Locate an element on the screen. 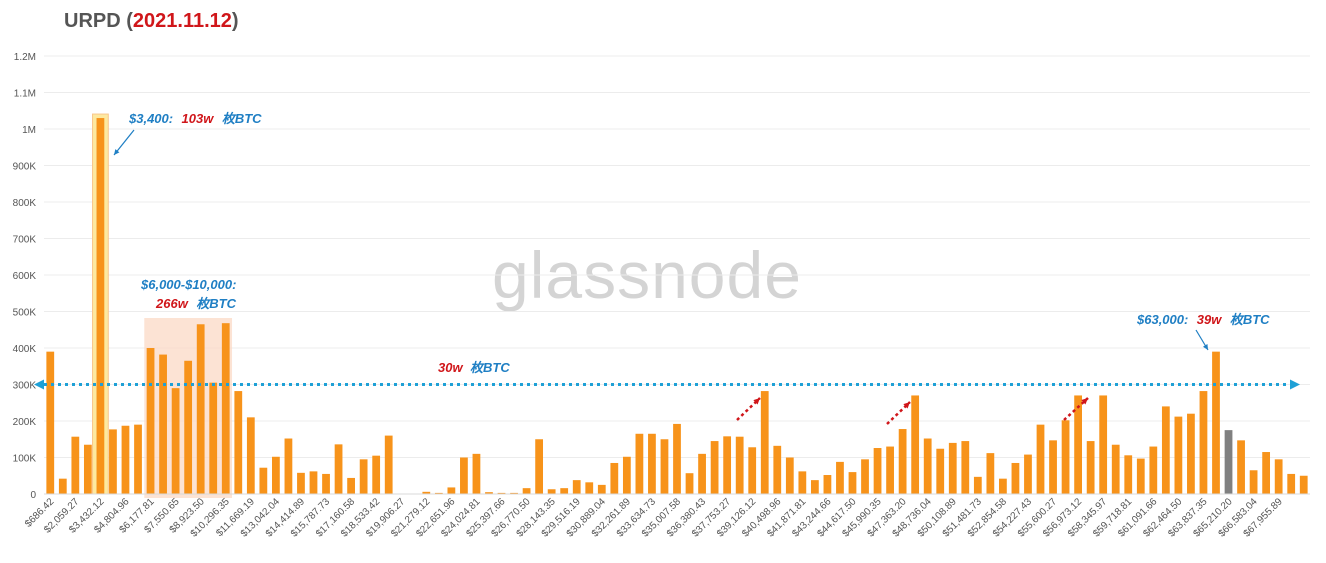 The height and width of the screenshot is (563, 1326). annotation-3400-unit: 枚BTC is located at coordinates (242, 118).